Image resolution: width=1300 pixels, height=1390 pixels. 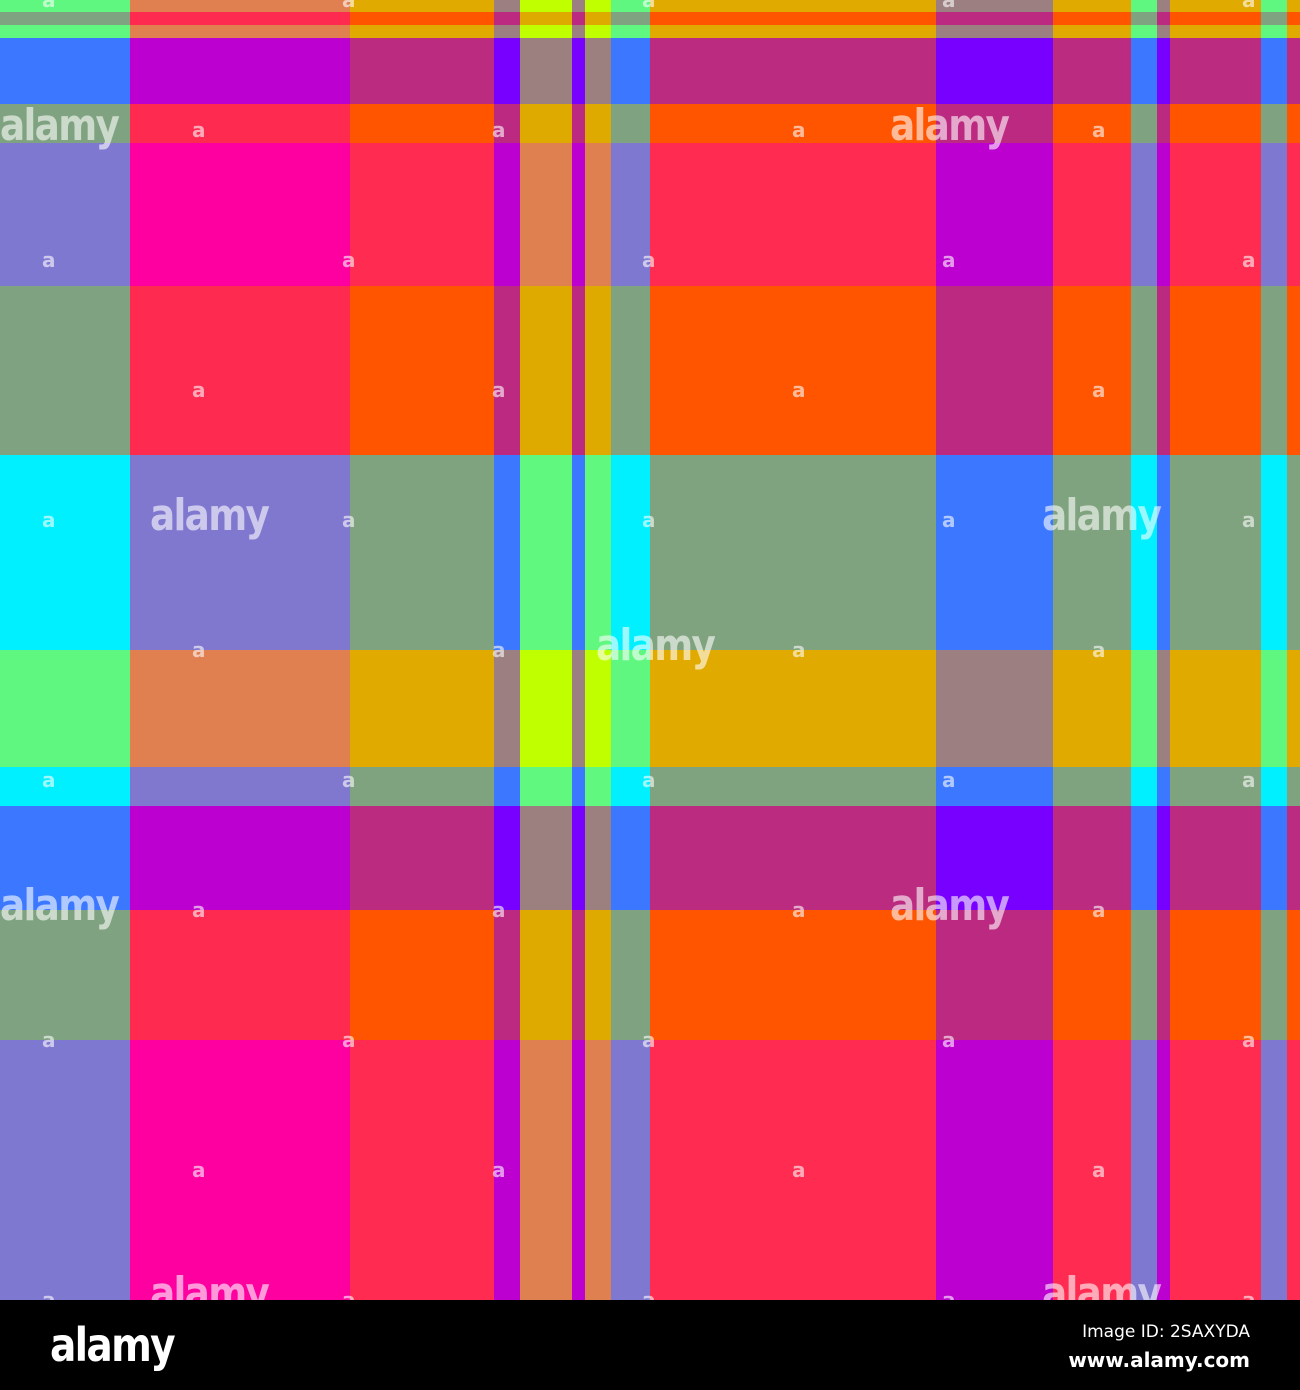 What do you see at coordinates (650, 1345) in the screenshot?
I see `footer-bar: alamy Image ID: 2SAXYDA www.alamy.com` at bounding box center [650, 1345].